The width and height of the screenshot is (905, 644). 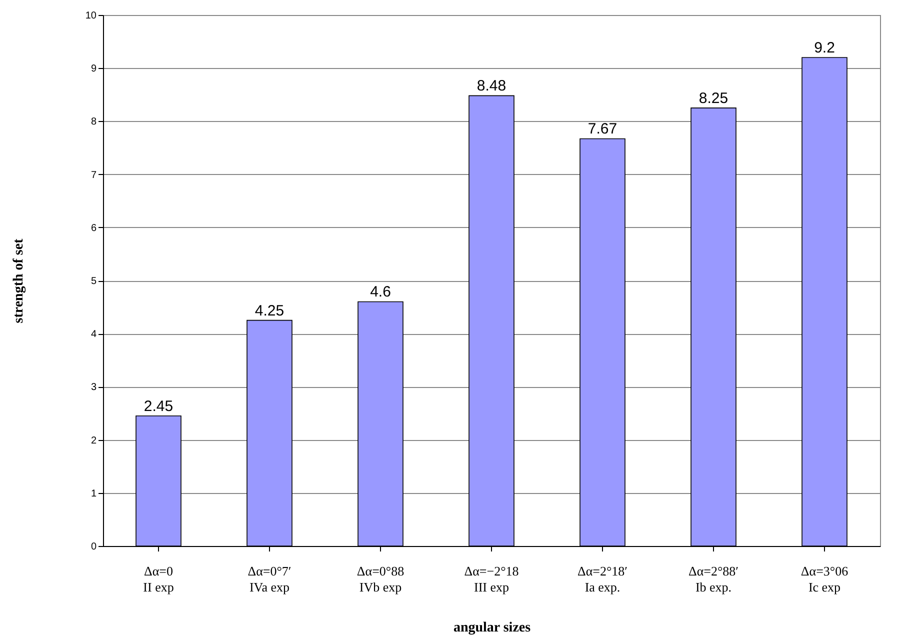 What do you see at coordinates (491, 86) in the screenshot?
I see `data-label: 8.48` at bounding box center [491, 86].